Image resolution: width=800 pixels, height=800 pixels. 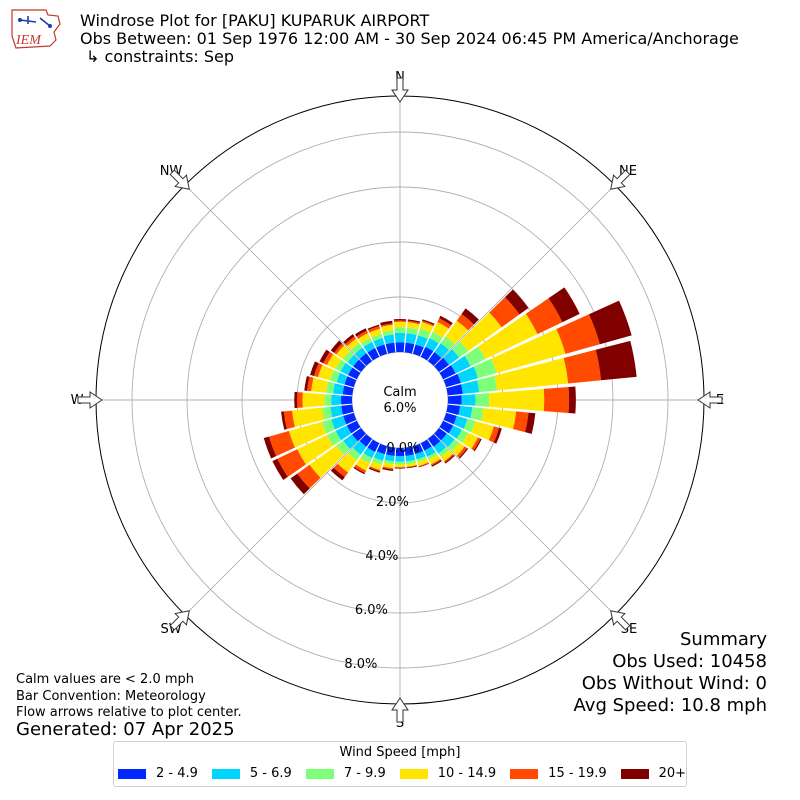 I want to click on legend-item: 5 - 6.9, so click(x=251, y=773).